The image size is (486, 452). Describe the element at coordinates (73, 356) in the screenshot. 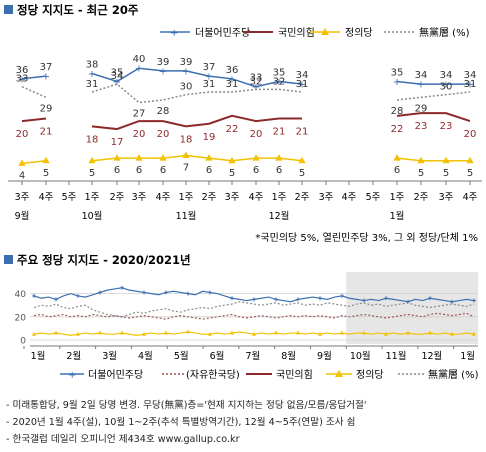

I see `x-month-label: 2월` at that location.